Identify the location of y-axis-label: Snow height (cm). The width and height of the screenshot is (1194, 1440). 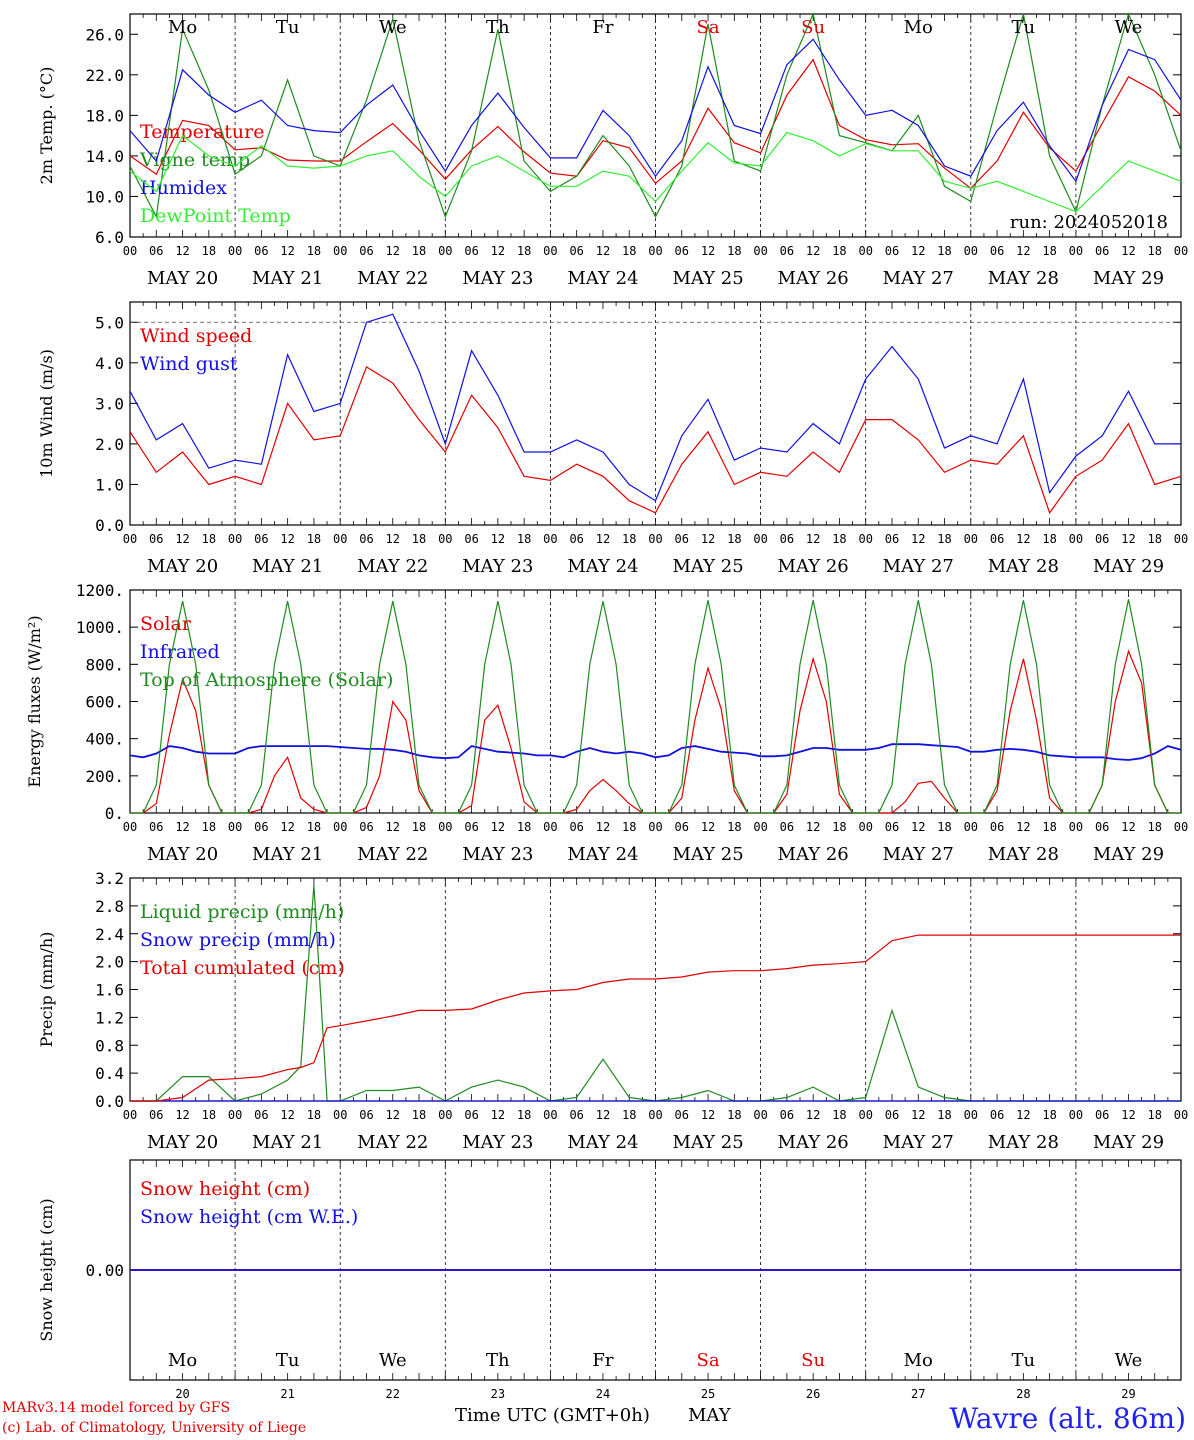
(46, 1269).